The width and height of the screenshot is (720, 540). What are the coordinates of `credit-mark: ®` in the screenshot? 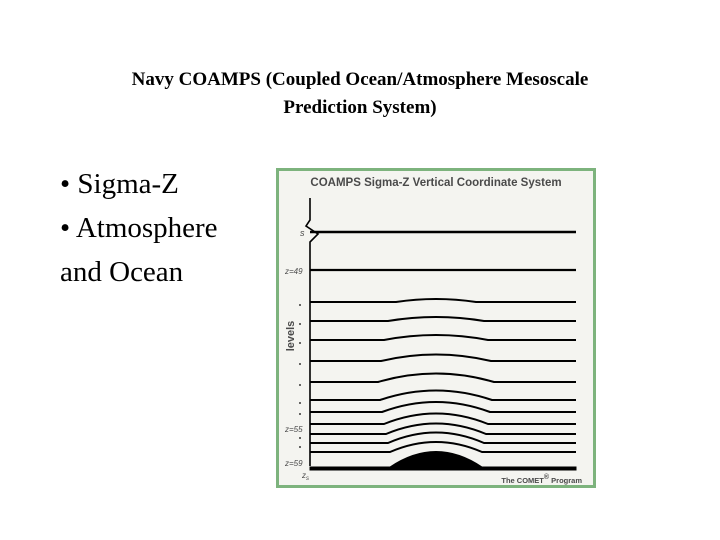 It's located at (547, 477).